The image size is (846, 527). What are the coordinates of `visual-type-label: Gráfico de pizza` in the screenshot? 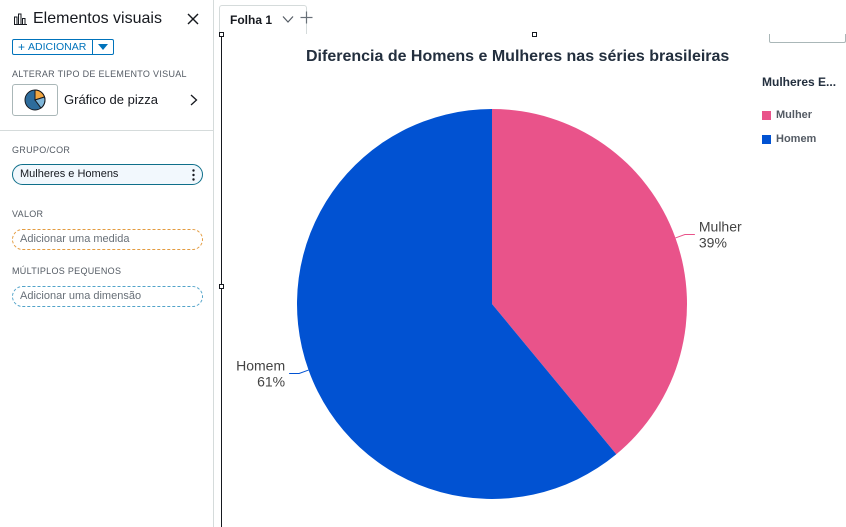 It's located at (111, 99).